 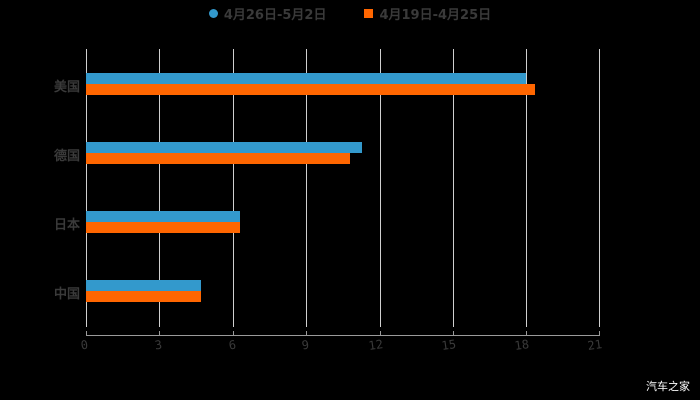 I want to click on watermark: 汽车之家, so click(x=668, y=386).